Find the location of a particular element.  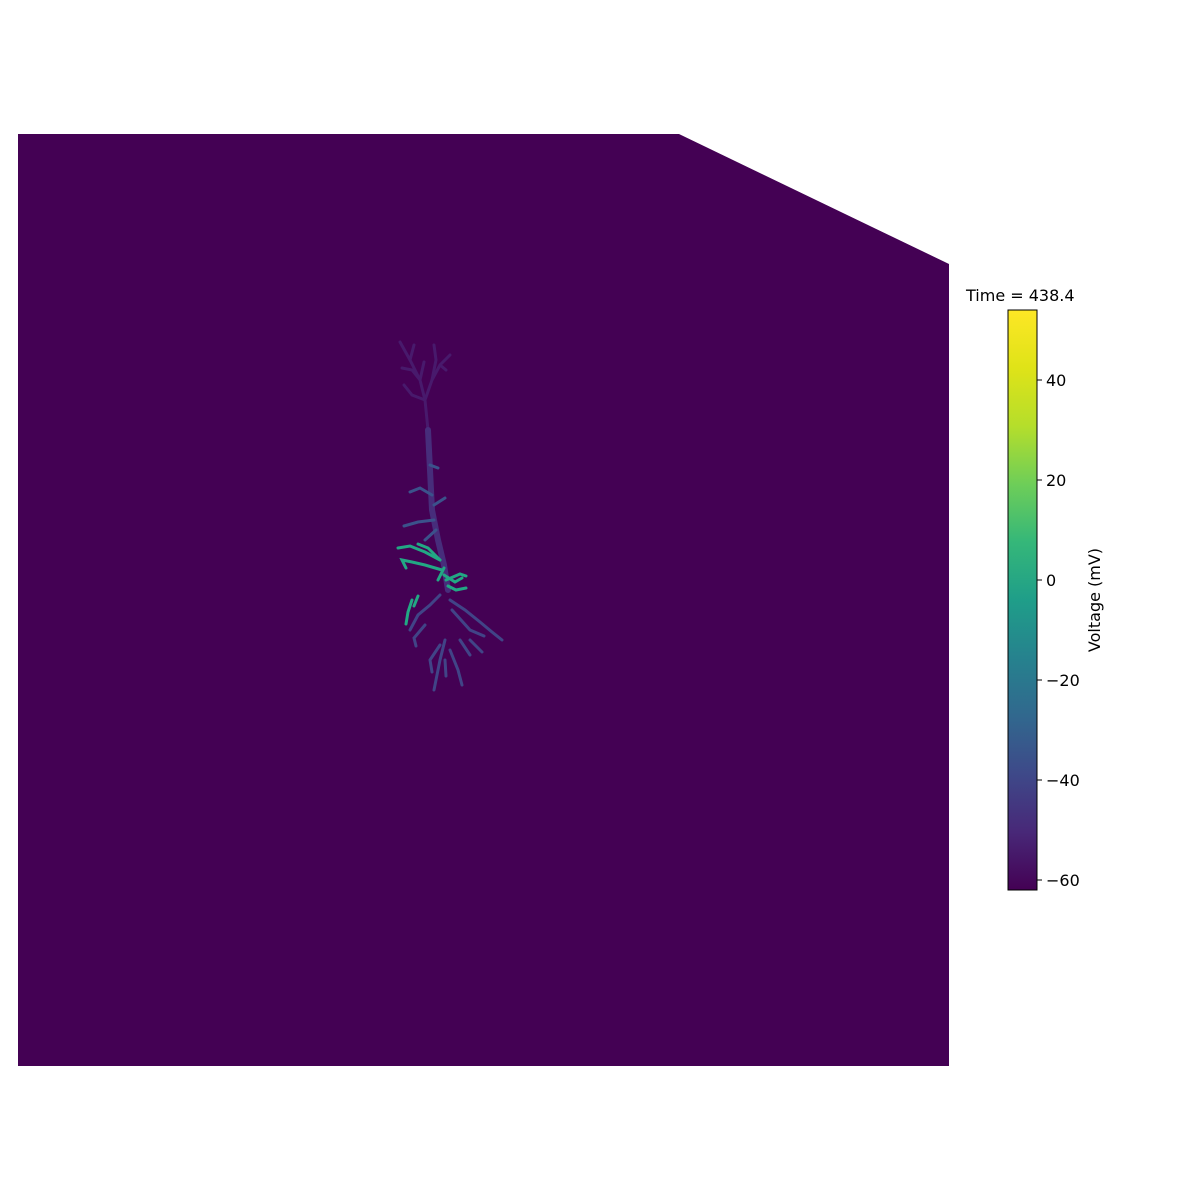

colorbar-tick-label: 40 is located at coordinates (1056, 380).